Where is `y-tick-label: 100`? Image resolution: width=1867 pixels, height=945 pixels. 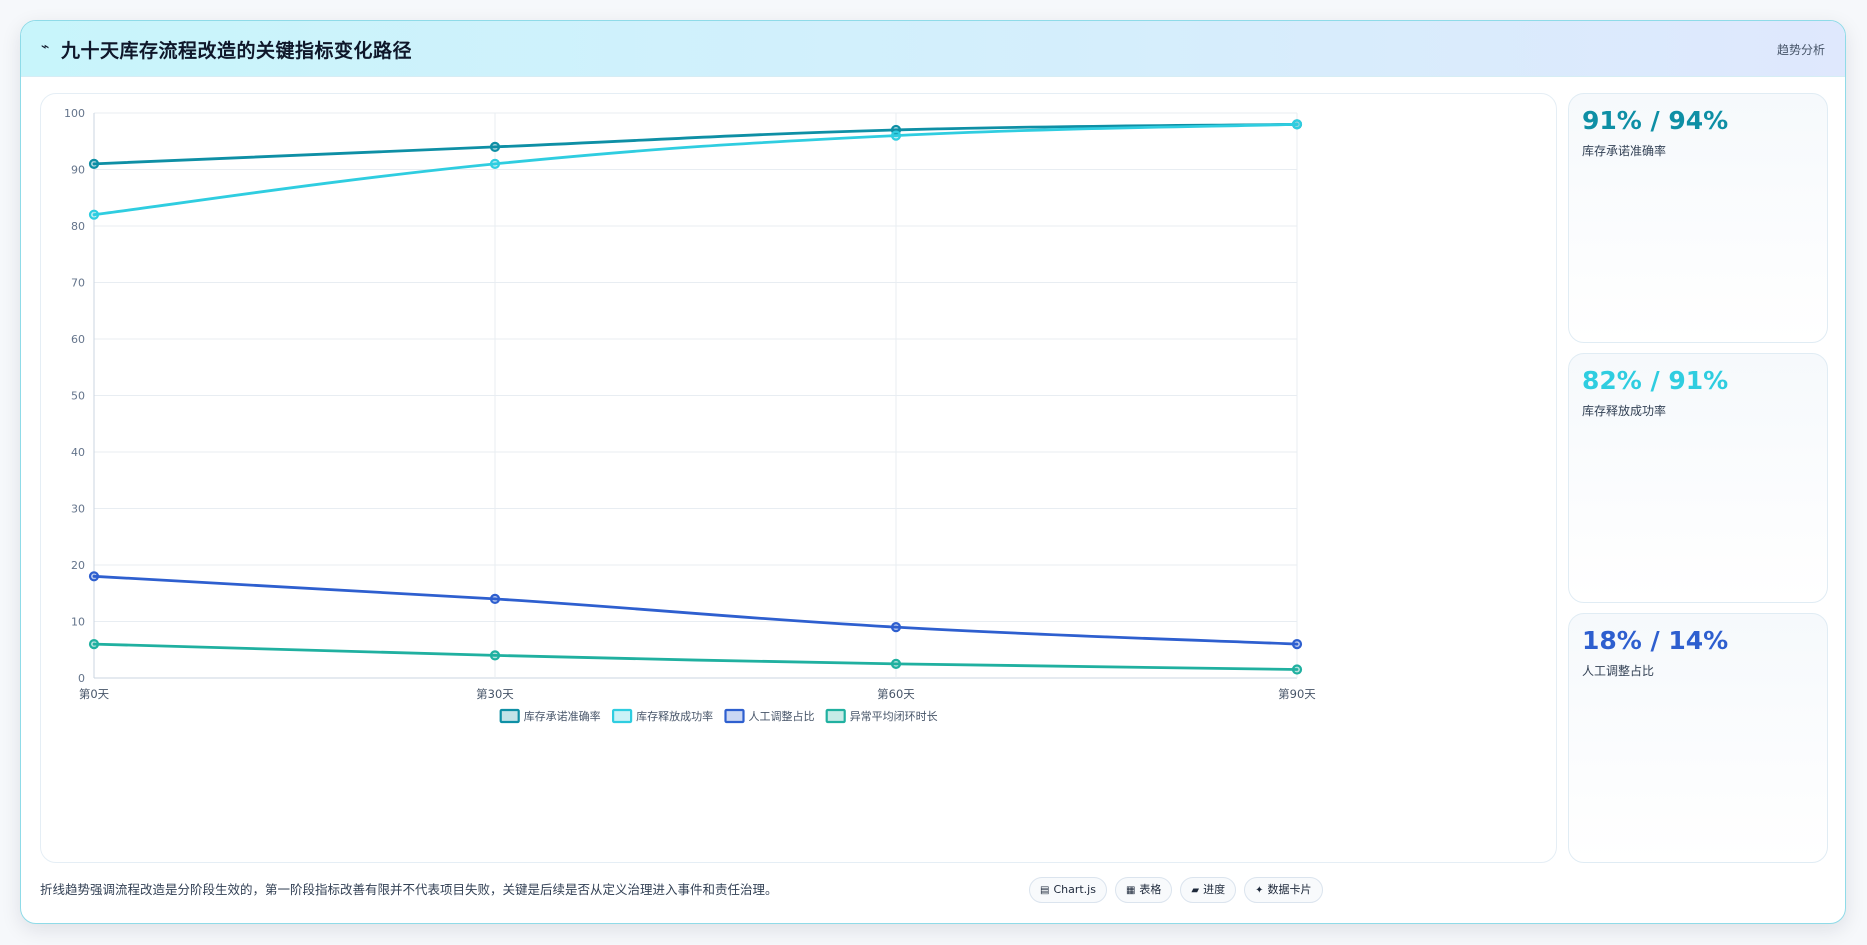 y-tick-label: 100 is located at coordinates (74, 113).